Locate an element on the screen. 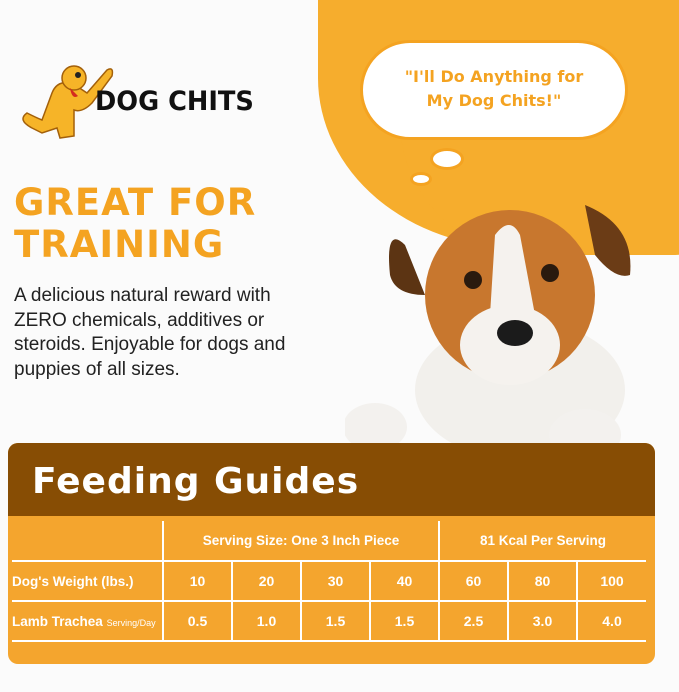 This screenshot has width=679, height=692. bubble-quote: "I'll Do Anything for My Dog Chits!" is located at coordinates (494, 88).